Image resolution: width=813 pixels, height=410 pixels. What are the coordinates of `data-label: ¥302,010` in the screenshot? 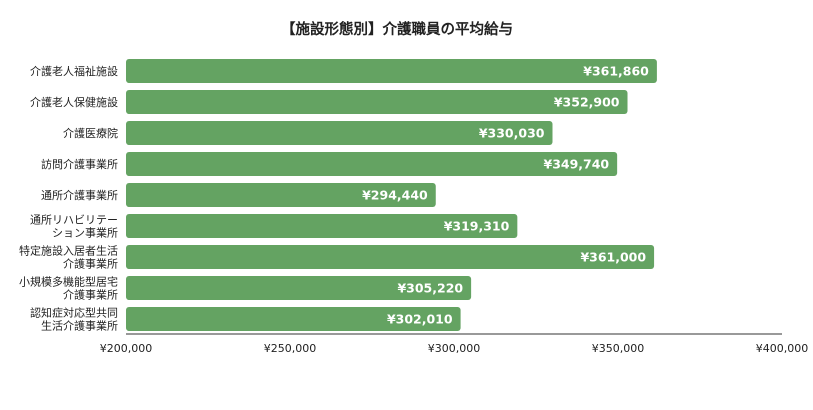 It's located at (420, 319).